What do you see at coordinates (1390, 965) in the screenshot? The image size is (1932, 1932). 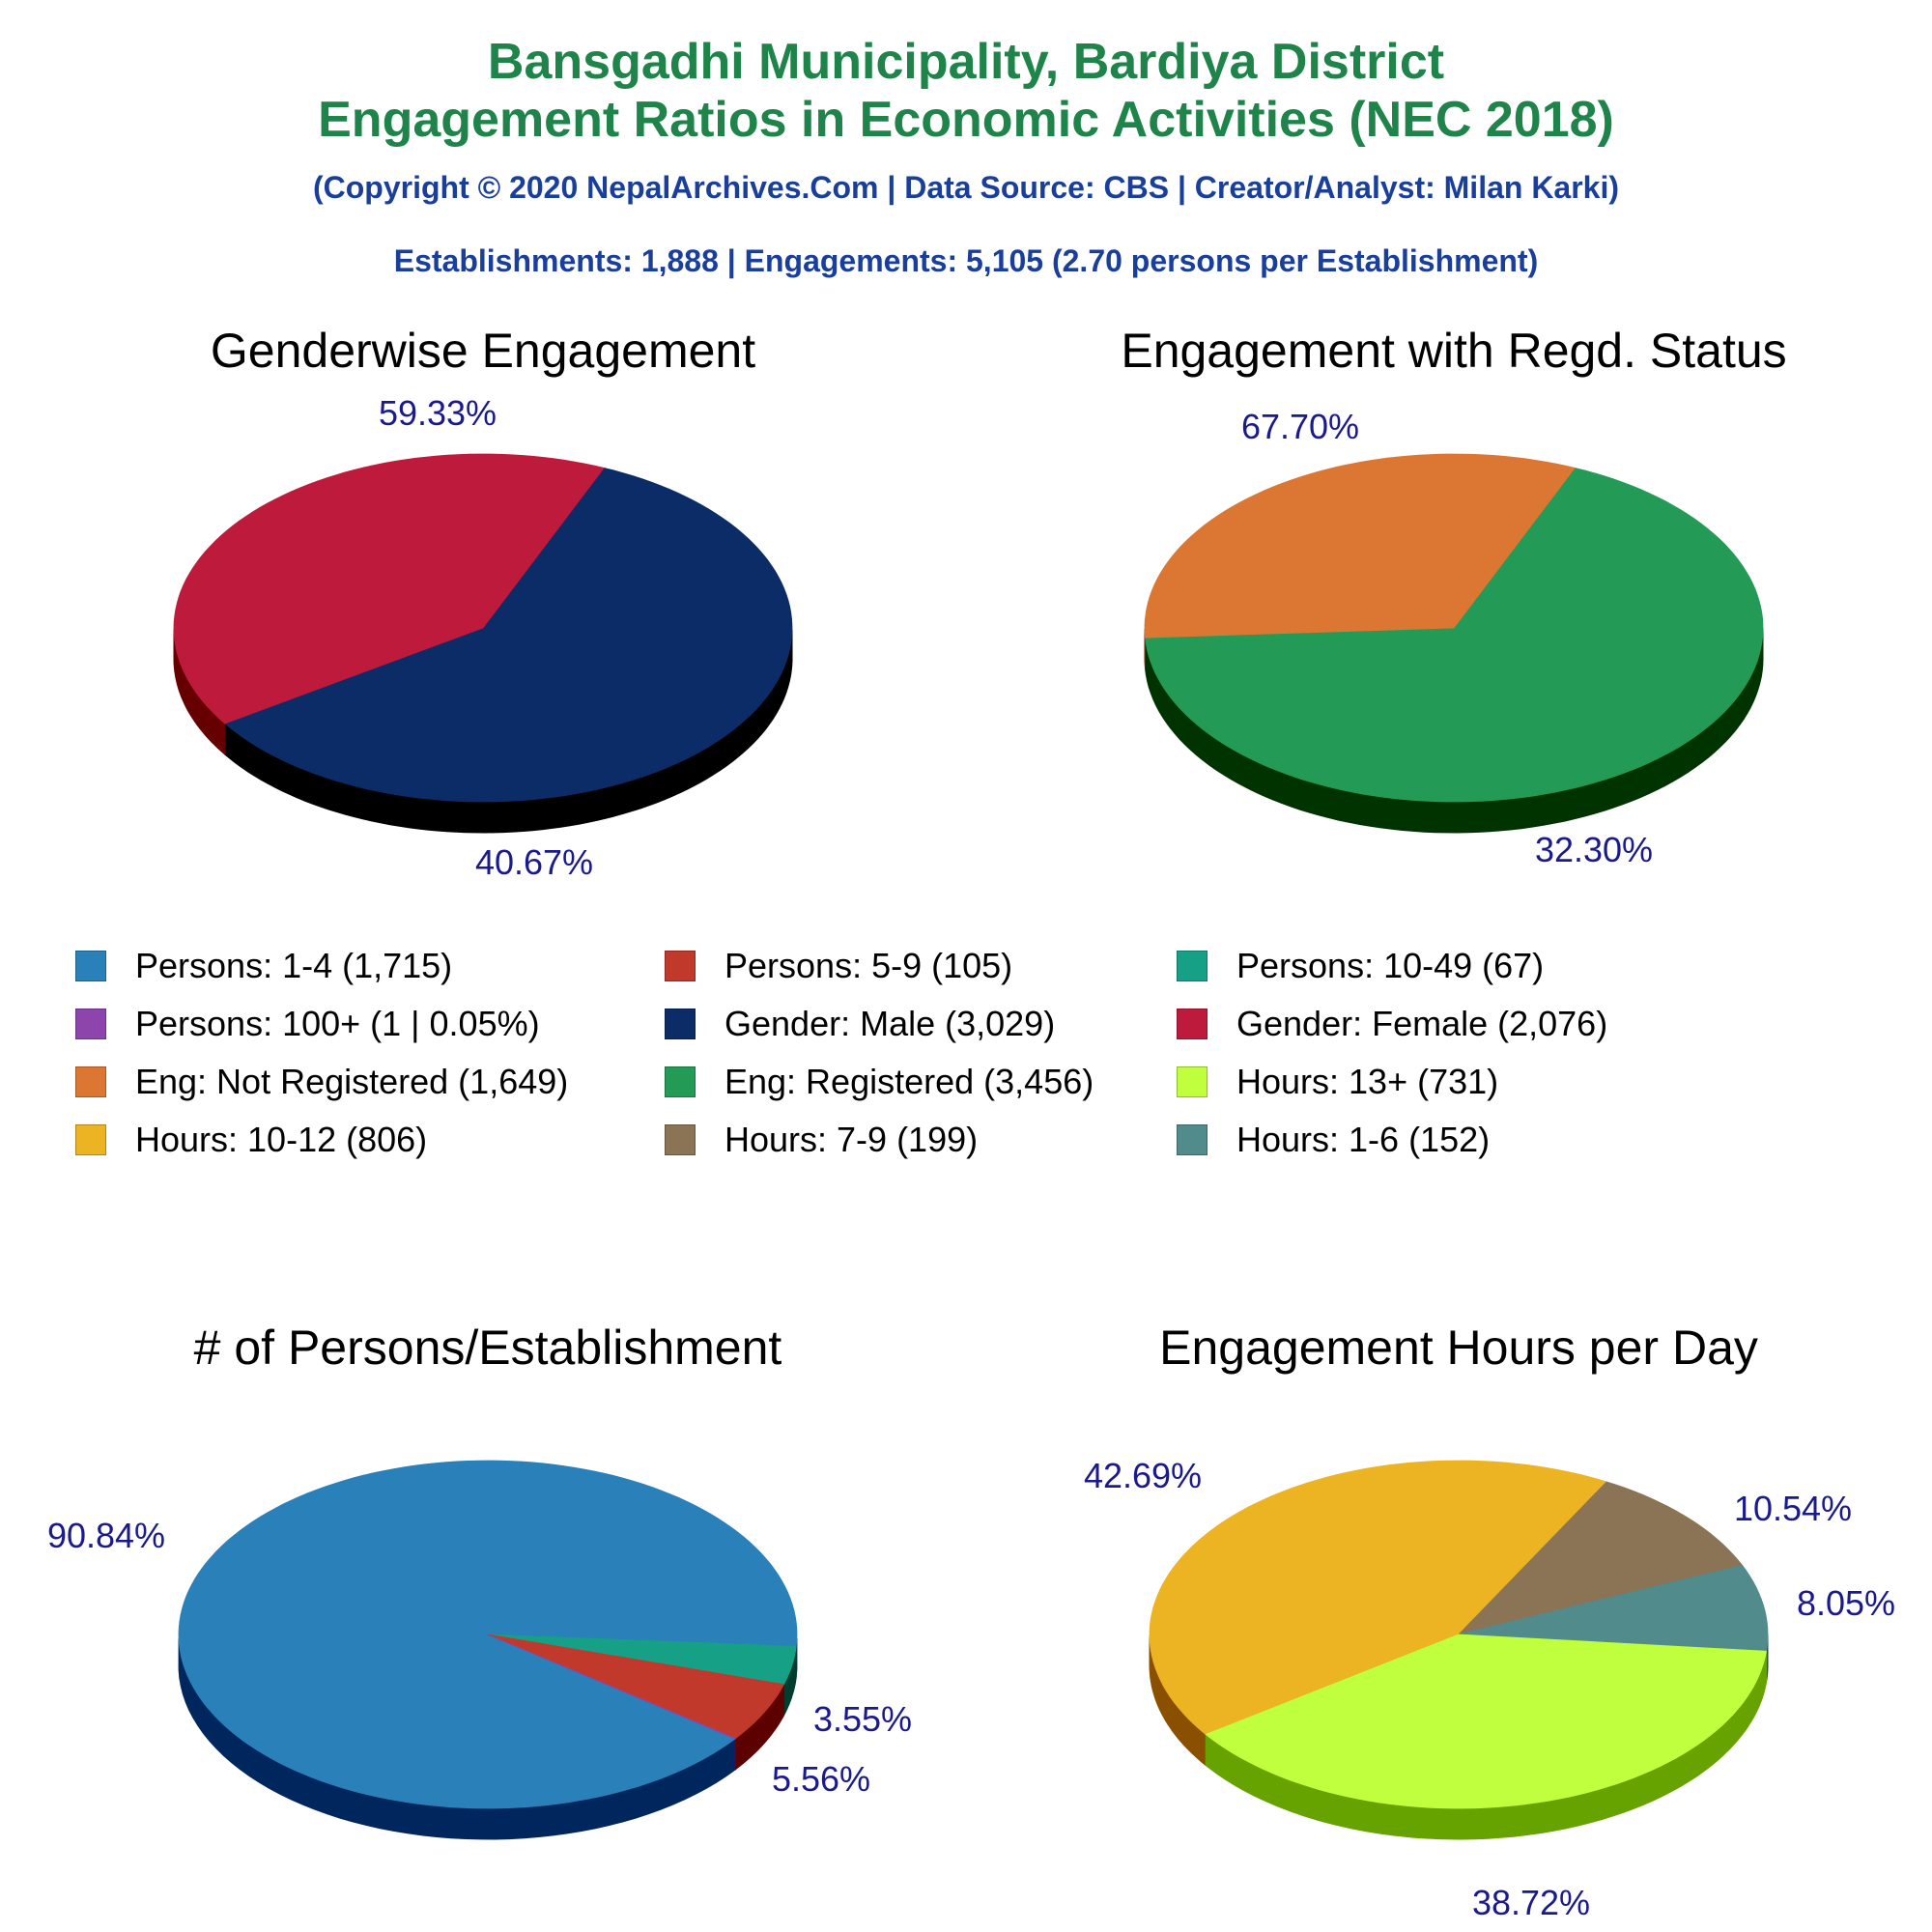 I see `legend-label: Persons: 10-49 (67)` at bounding box center [1390, 965].